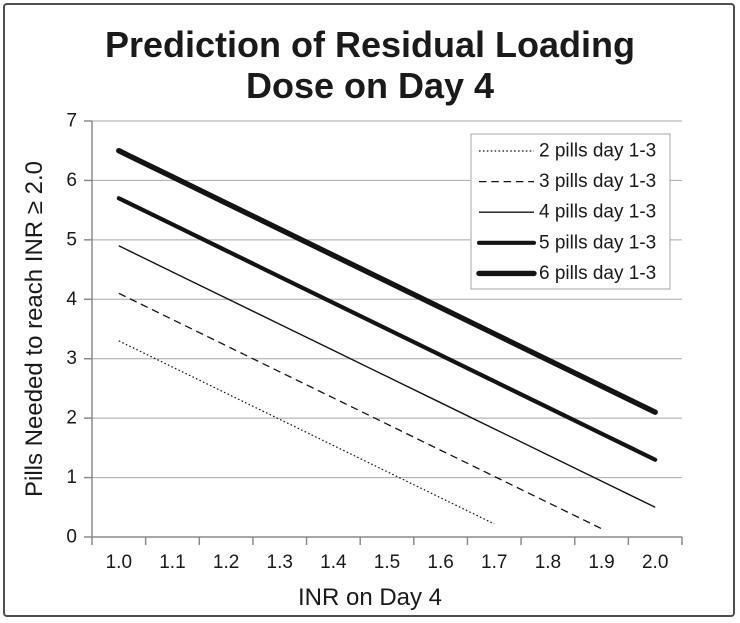  I want to click on y-tick-label-1: 1, so click(71, 477).